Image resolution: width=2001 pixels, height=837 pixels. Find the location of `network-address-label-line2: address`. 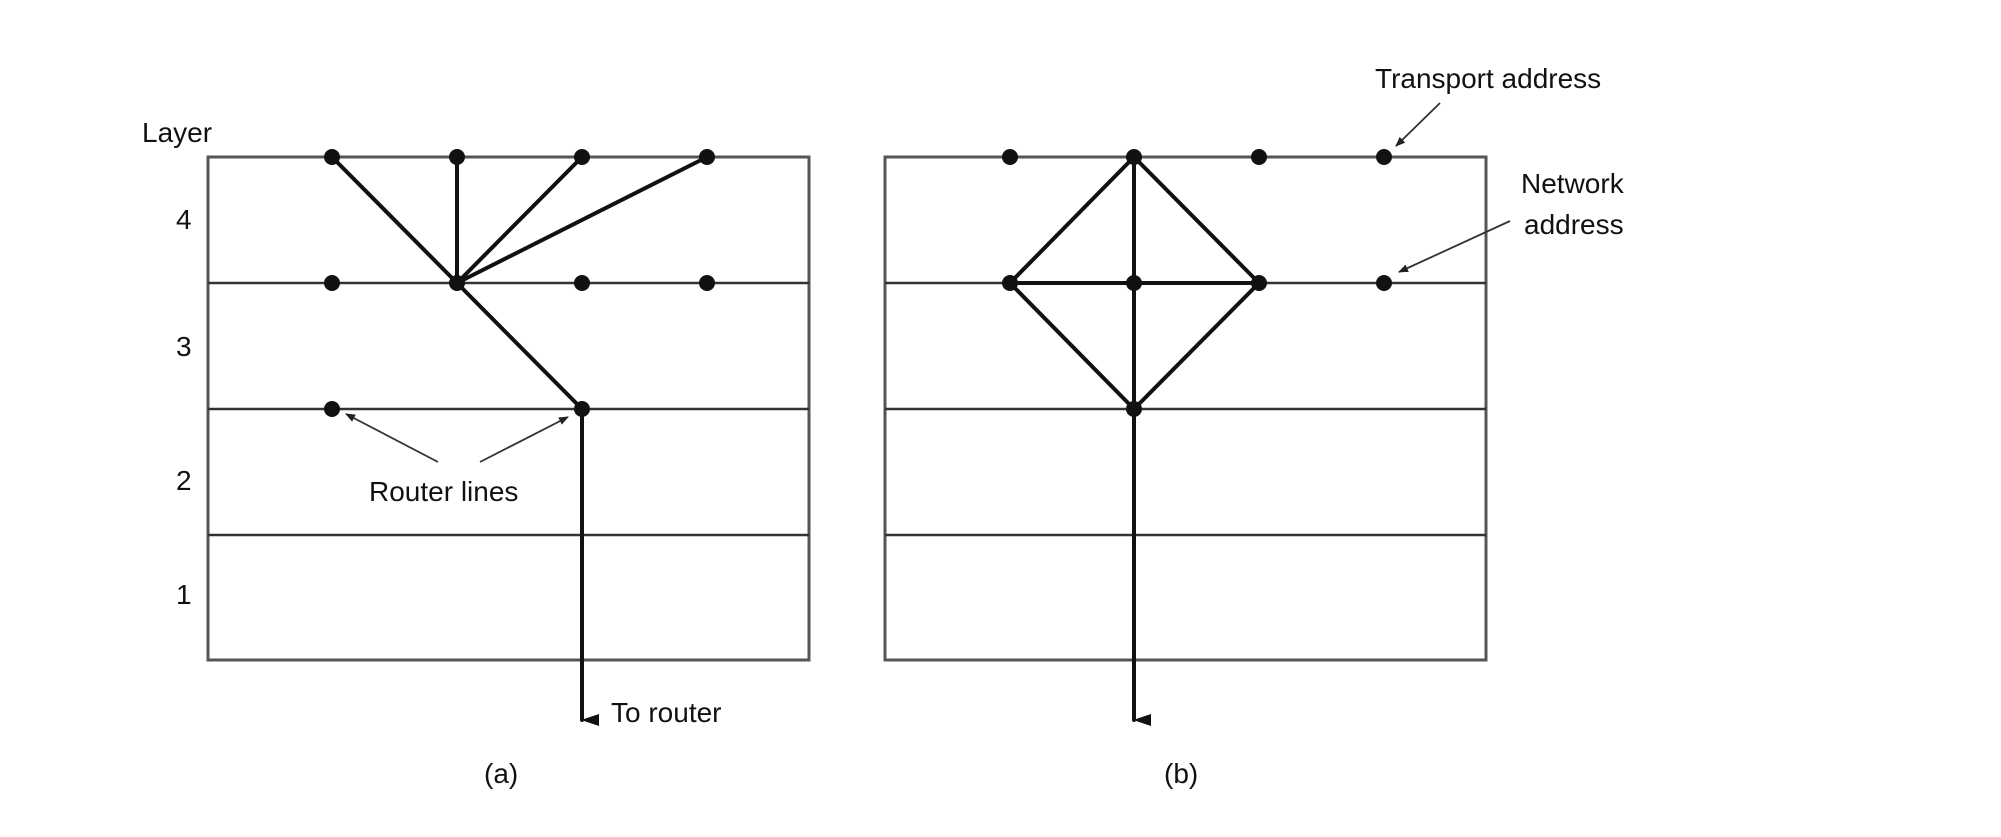

network-address-label-line2: address is located at coordinates (1574, 224).